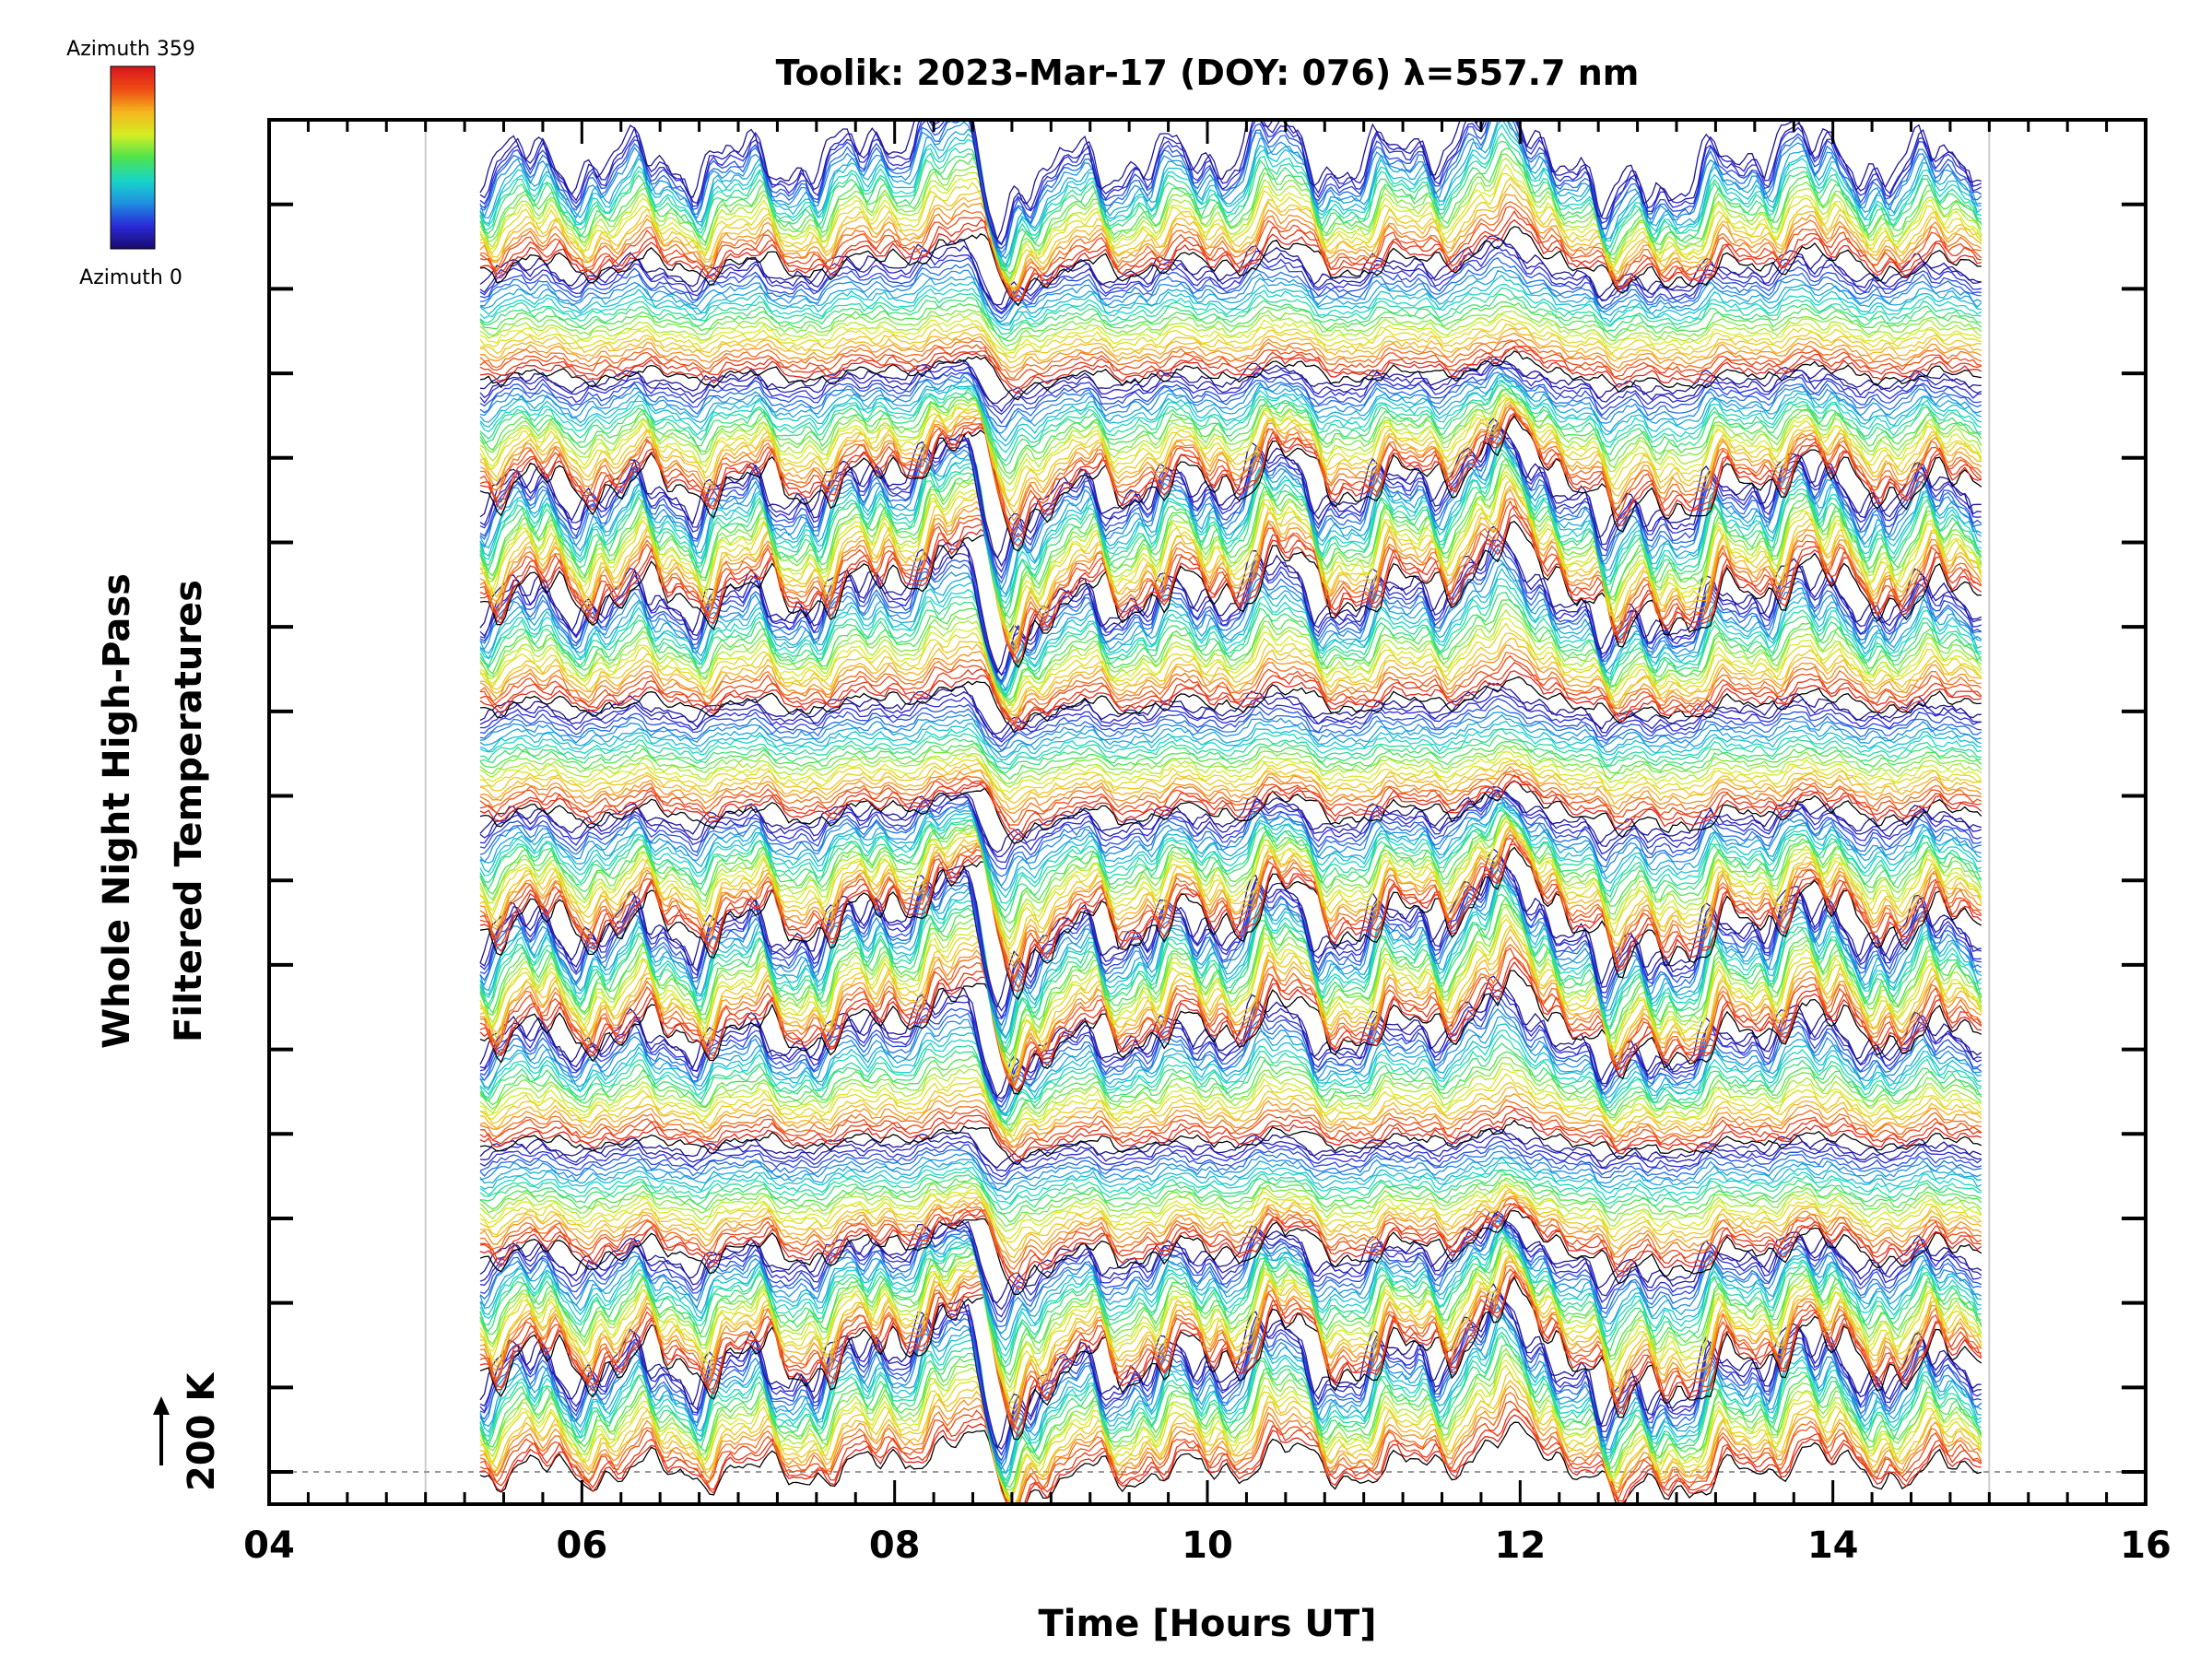  I want to click on x-tick-label: 10, so click(1207, 1545).